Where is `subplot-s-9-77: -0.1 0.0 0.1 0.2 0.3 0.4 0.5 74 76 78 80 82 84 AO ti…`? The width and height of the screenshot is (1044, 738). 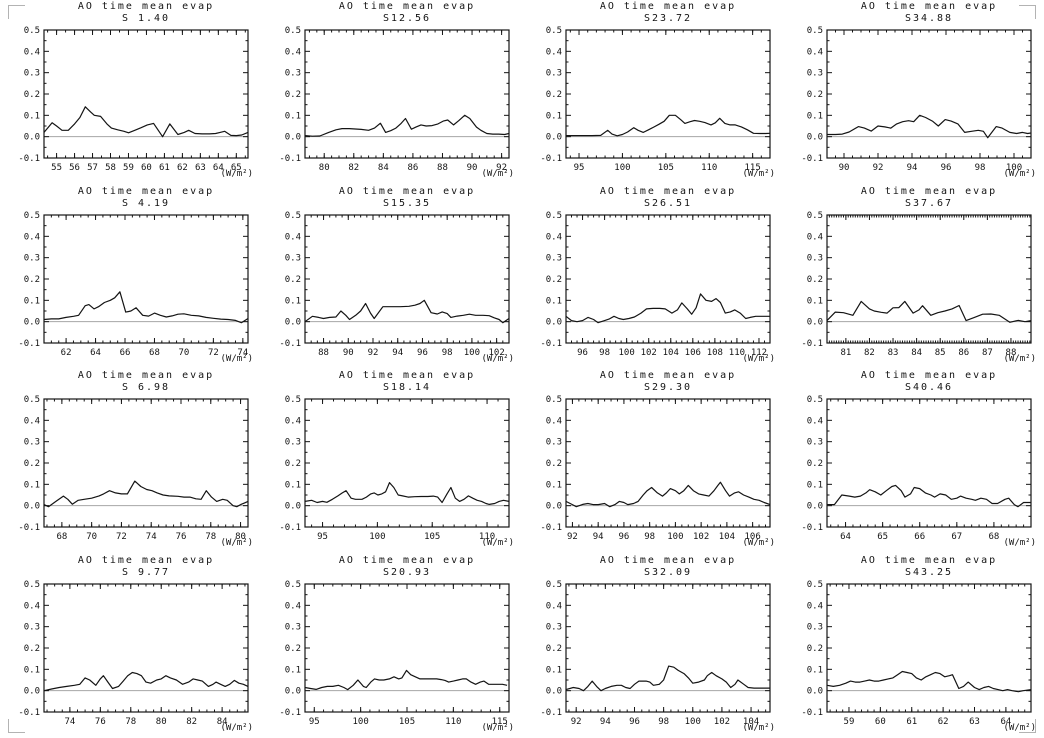
subplot-s-9-77: -0.1 0.0 0.1 0.2 0.3 0.4 0.5 74 76 78 80 82 84 AO ti… is located at coordinates (130, 646).